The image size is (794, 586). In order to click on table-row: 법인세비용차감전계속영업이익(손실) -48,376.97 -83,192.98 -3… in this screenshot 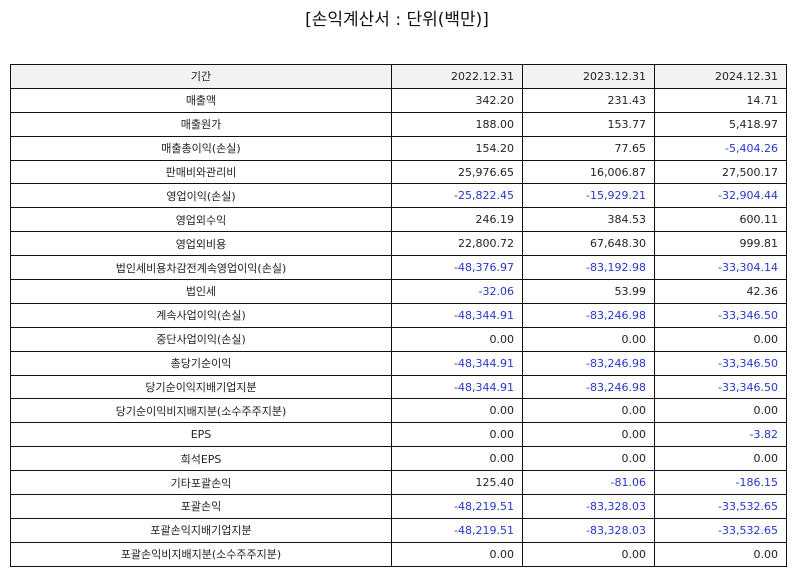, I will do `click(398, 268)`.